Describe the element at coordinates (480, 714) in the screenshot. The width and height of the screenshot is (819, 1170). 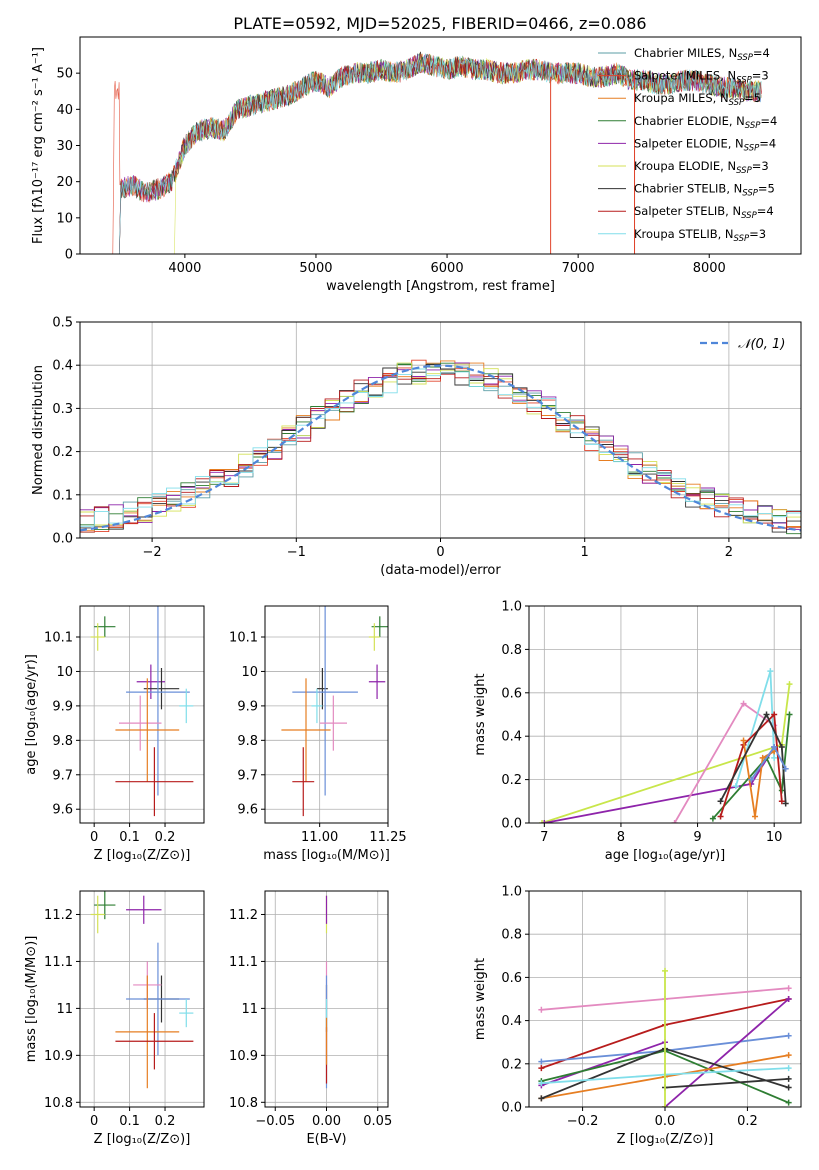
I see `y-axis-label: mass weight` at that location.